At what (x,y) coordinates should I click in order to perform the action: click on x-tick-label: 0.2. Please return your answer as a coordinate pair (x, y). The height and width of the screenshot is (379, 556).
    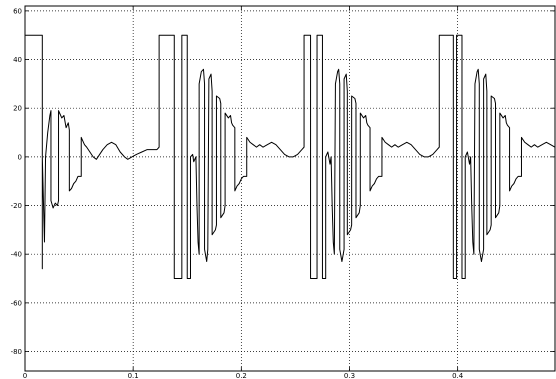
    Looking at the image, I should click on (241, 375).